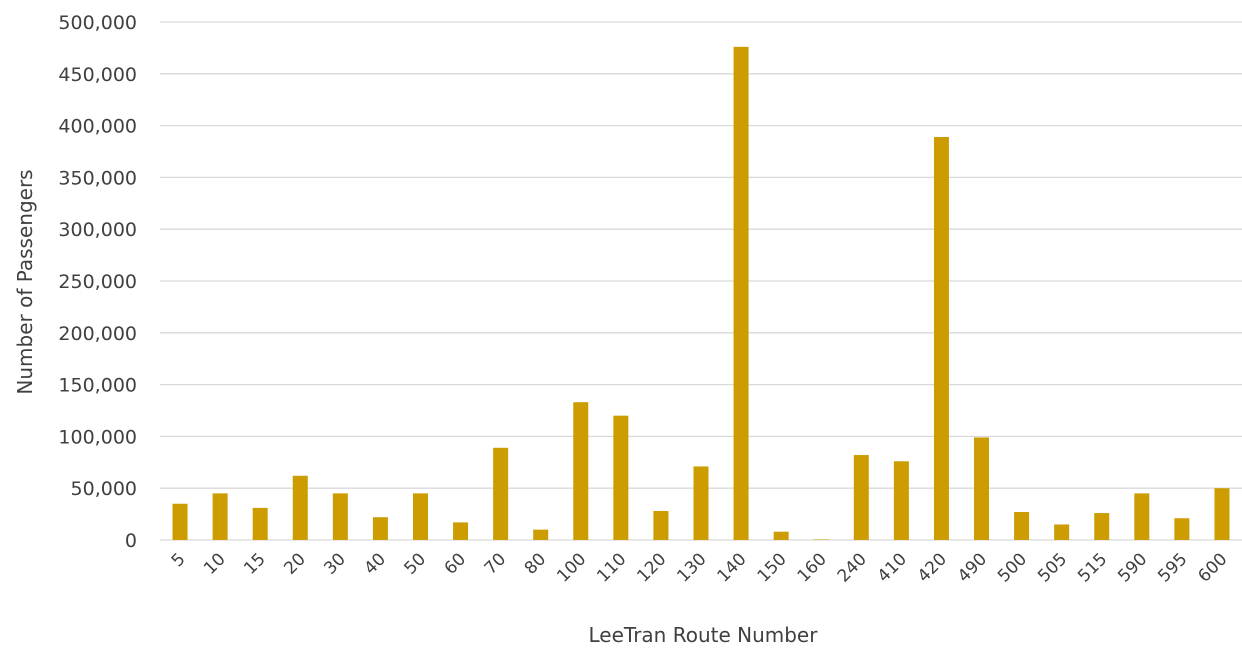 The width and height of the screenshot is (1242, 651). What do you see at coordinates (374, 563) in the screenshot?
I see `x-tick-label: 40` at bounding box center [374, 563].